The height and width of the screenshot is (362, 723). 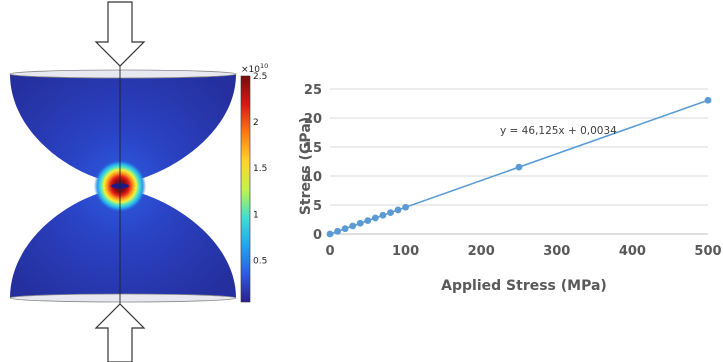 I want to click on y-tick-label: 0, so click(x=317, y=235).